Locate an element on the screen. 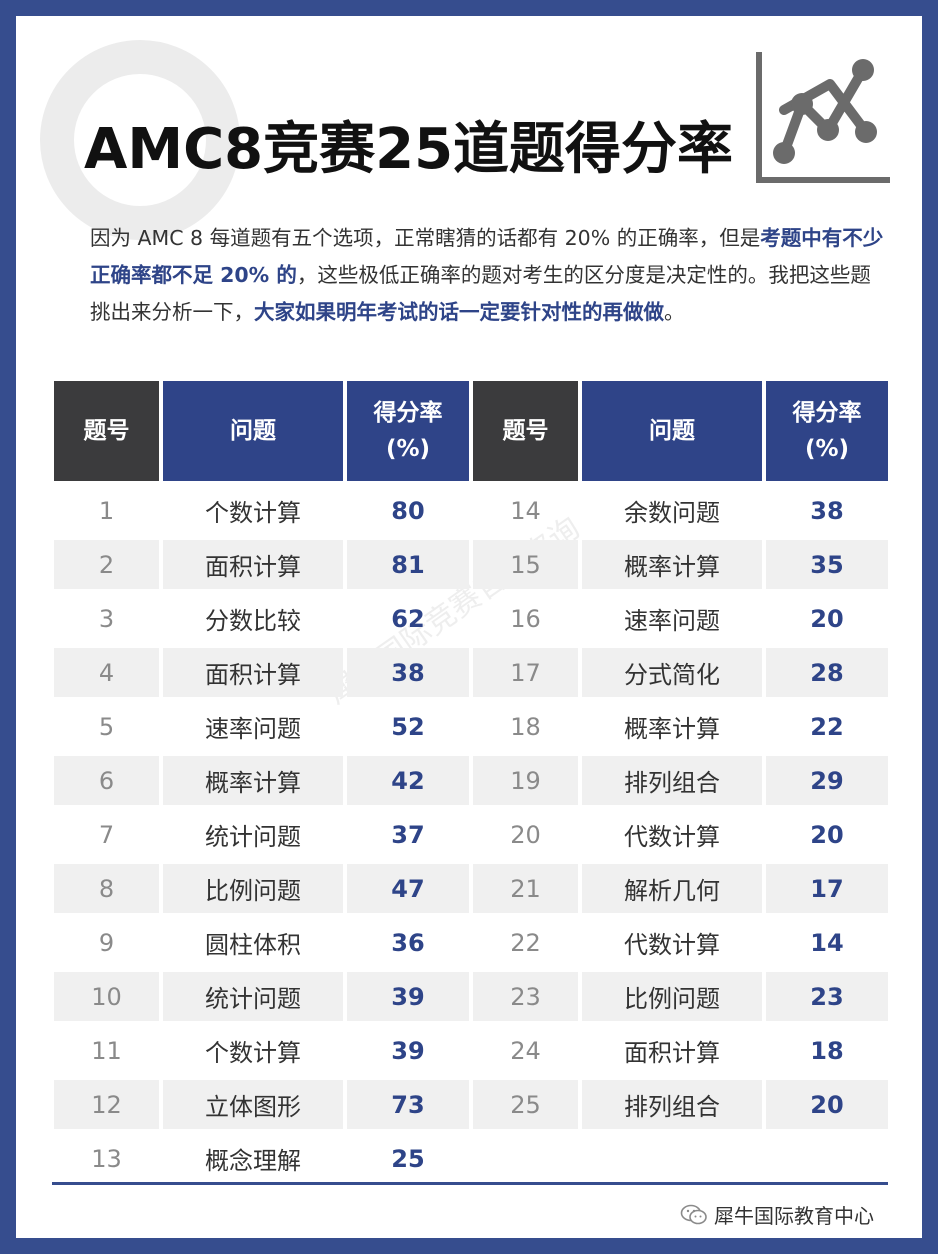 The image size is (938, 1254). footer-brand: 犀牛国际教育中心 is located at coordinates (777, 1214).